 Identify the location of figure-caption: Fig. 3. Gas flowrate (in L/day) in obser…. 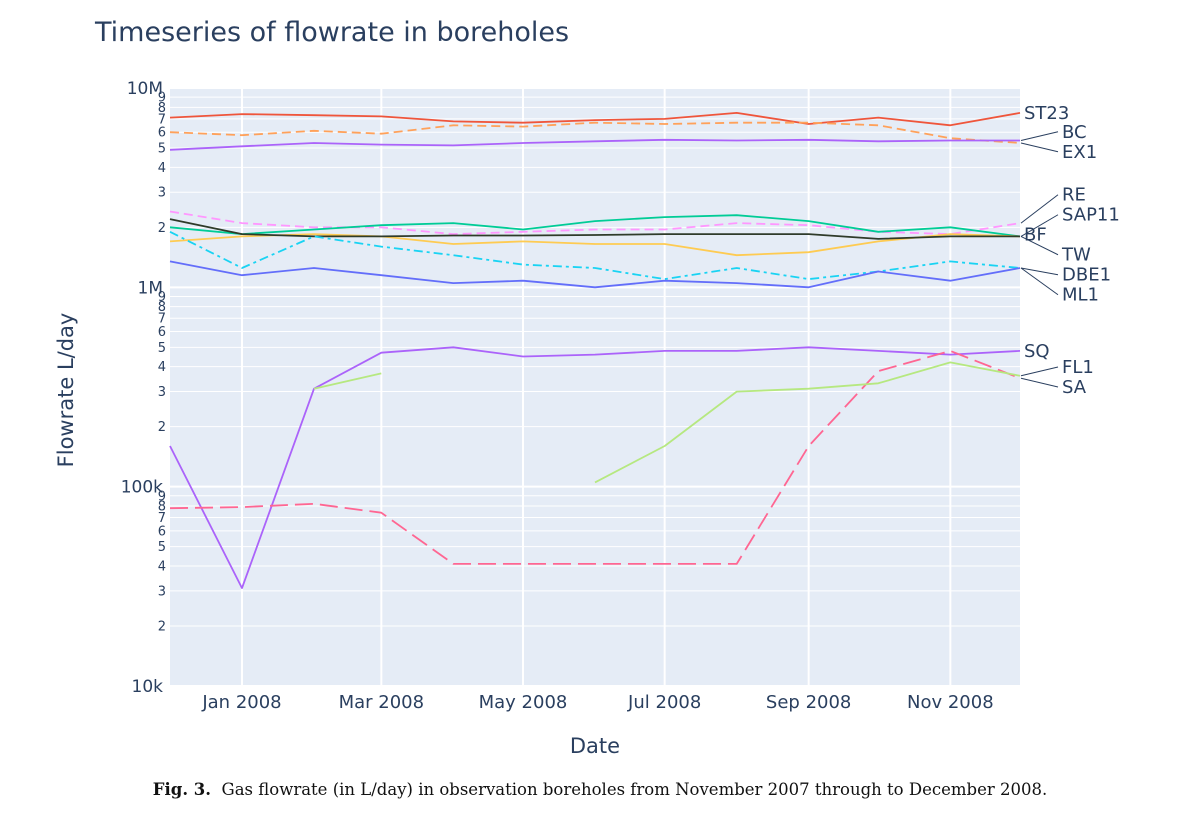
(600, 789).